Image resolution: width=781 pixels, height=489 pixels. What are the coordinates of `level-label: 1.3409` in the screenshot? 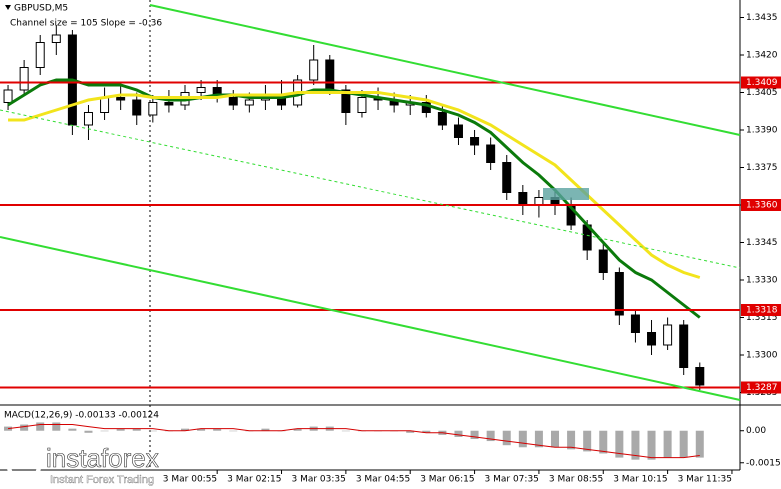 It's located at (762, 83).